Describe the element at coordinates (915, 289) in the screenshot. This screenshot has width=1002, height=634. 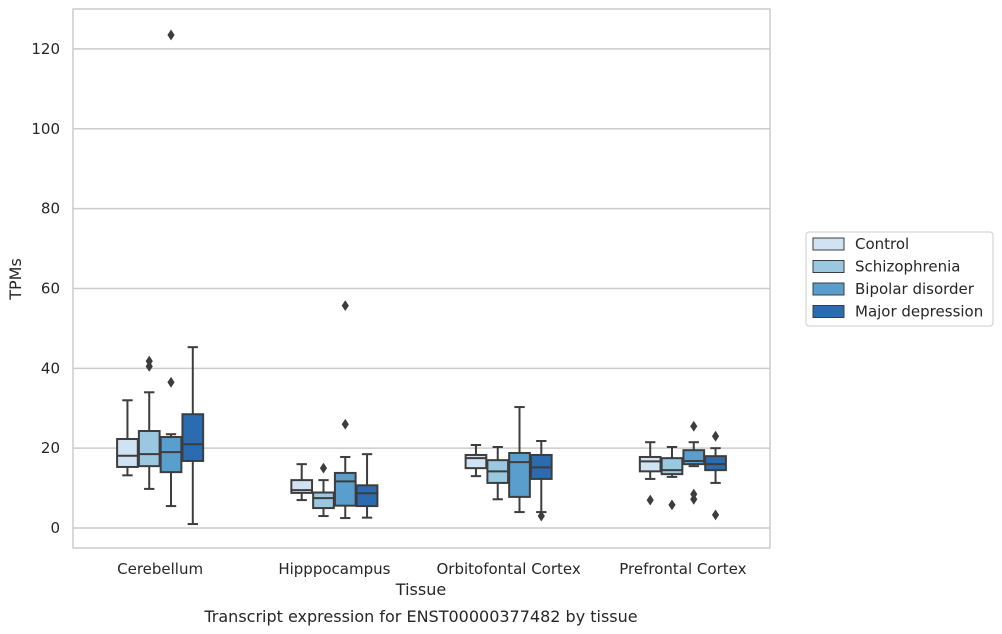
I see `legend-label: Bipolar disorder` at that location.